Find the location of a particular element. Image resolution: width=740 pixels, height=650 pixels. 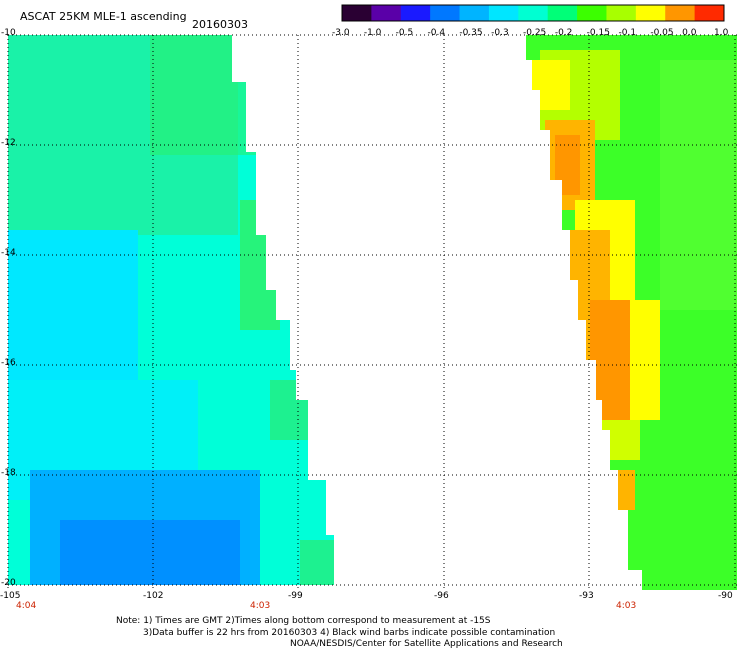

map-date: 20160303 is located at coordinates (220, 24).